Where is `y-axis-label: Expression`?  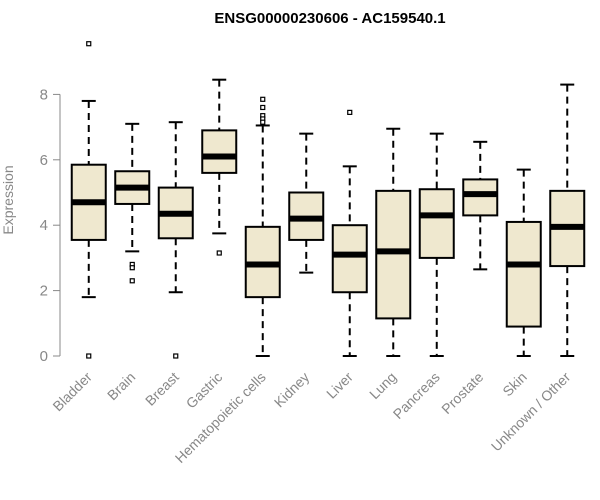 y-axis-label: Expression is located at coordinates (8, 199).